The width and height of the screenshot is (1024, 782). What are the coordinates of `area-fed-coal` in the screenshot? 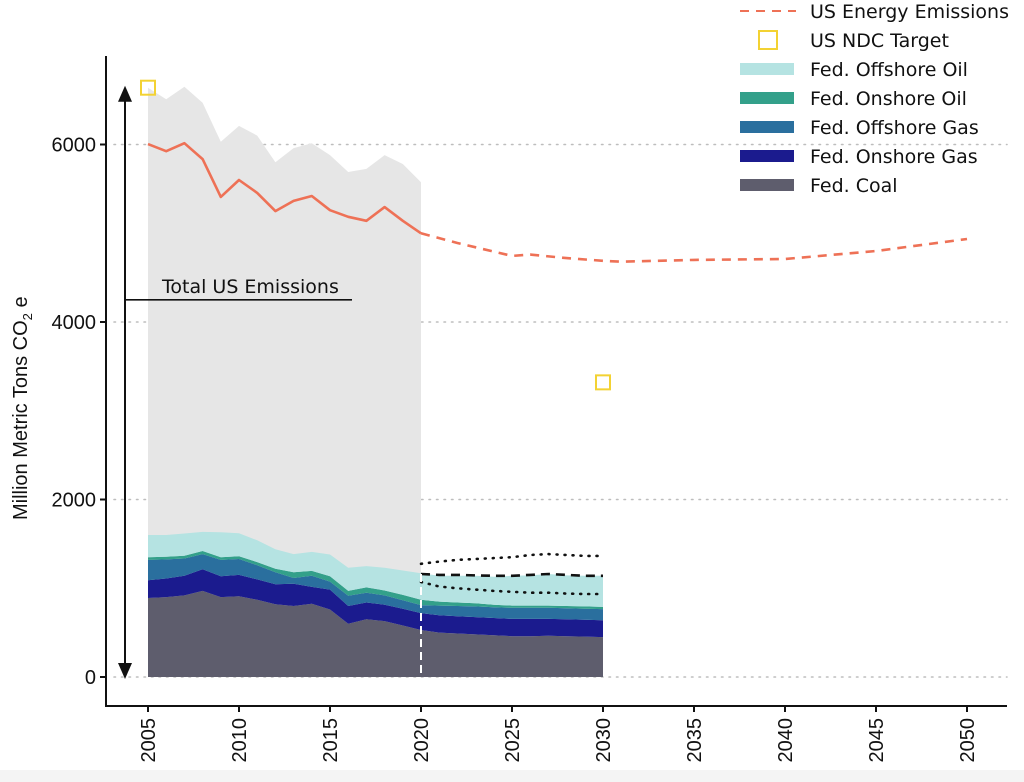 It's located at (375, 633).